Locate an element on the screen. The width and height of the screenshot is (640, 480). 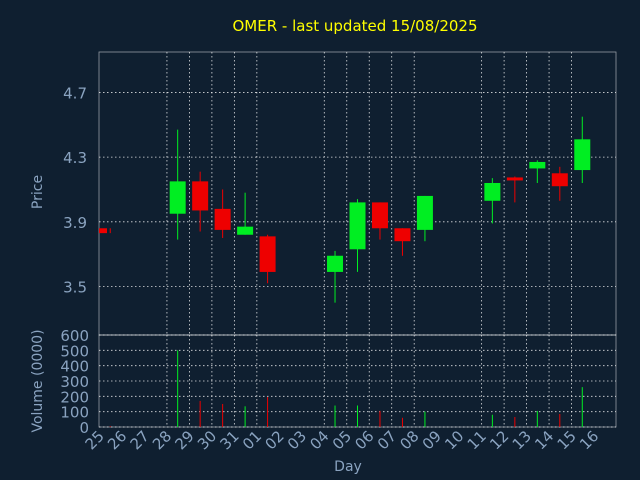
price-axis-label: Price is located at coordinates (38, 192).